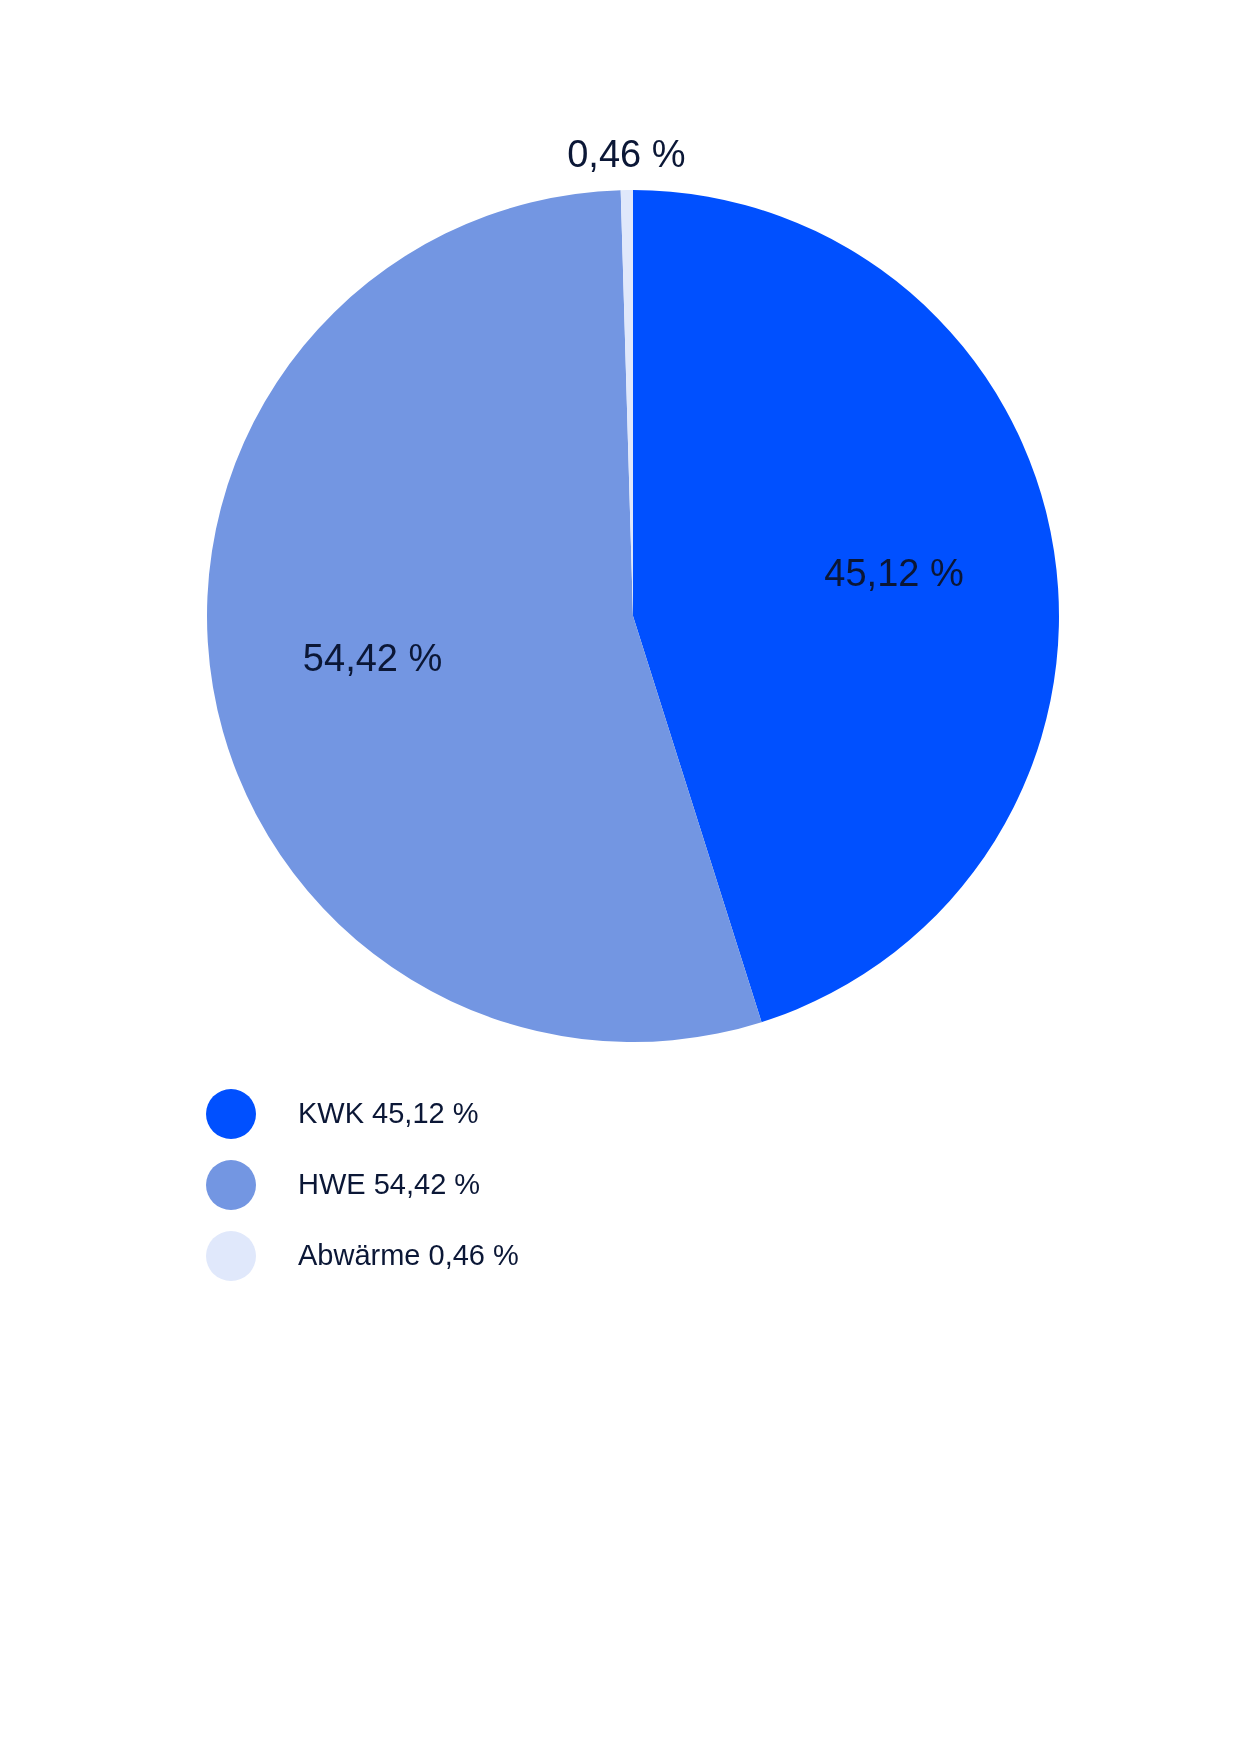 The image size is (1240, 1754). I want to click on data-label: 0,46 %, so click(626, 153).